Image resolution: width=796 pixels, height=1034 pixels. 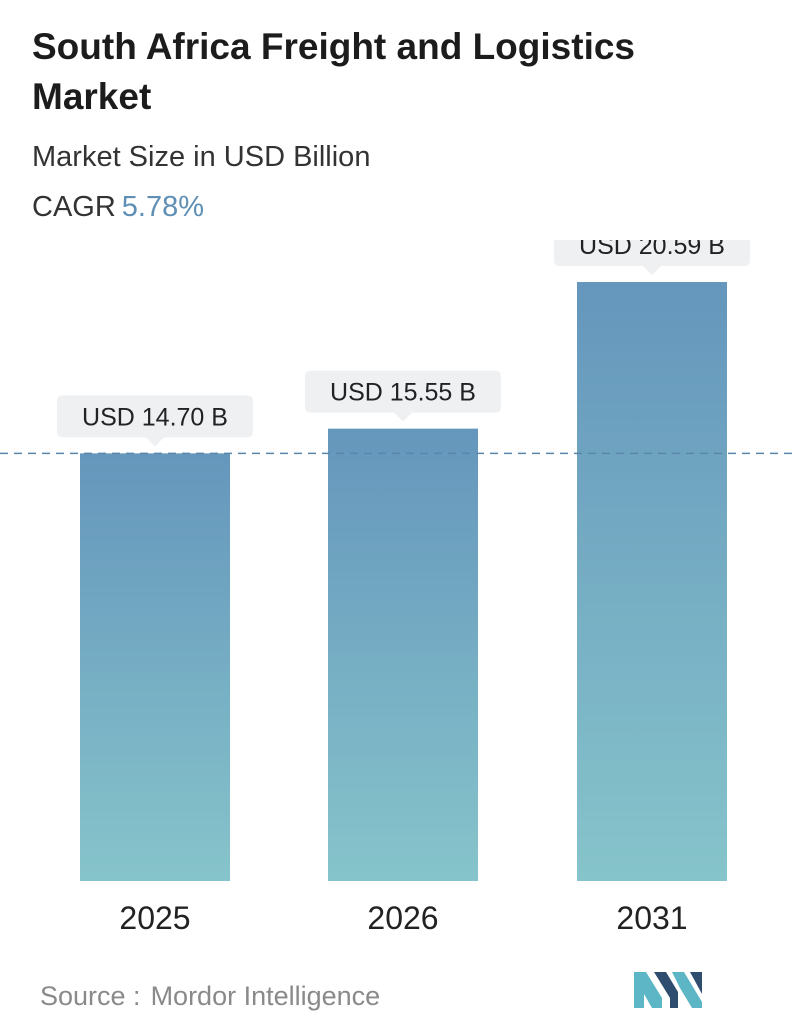 I want to click on bar-2025, so click(x=155, y=667).